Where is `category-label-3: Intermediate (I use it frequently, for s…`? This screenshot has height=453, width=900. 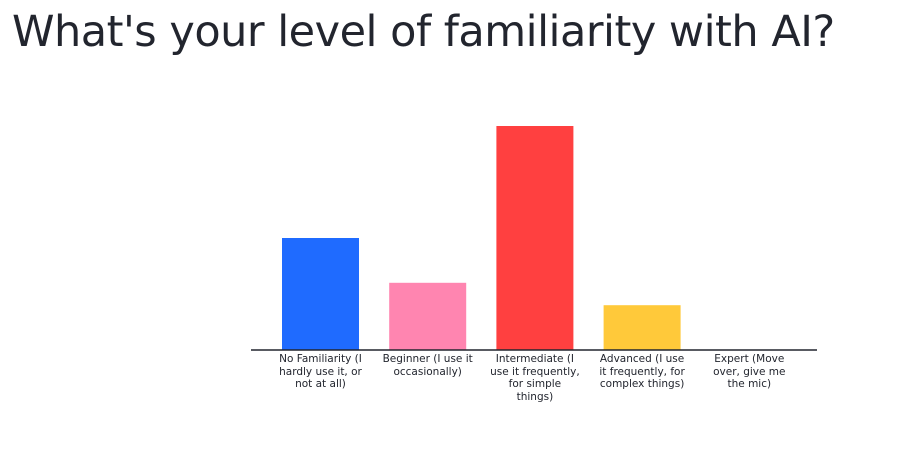
category-label-3: Intermediate (I use it frequently, for s… is located at coordinates (535, 378).